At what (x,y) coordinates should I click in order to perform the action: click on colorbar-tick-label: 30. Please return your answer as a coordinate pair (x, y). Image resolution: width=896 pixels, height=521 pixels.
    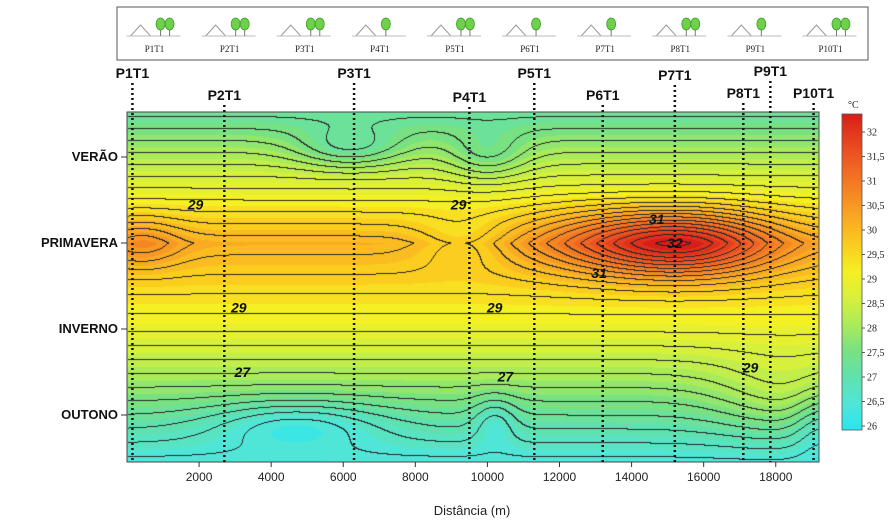
    Looking at the image, I should click on (872, 231).